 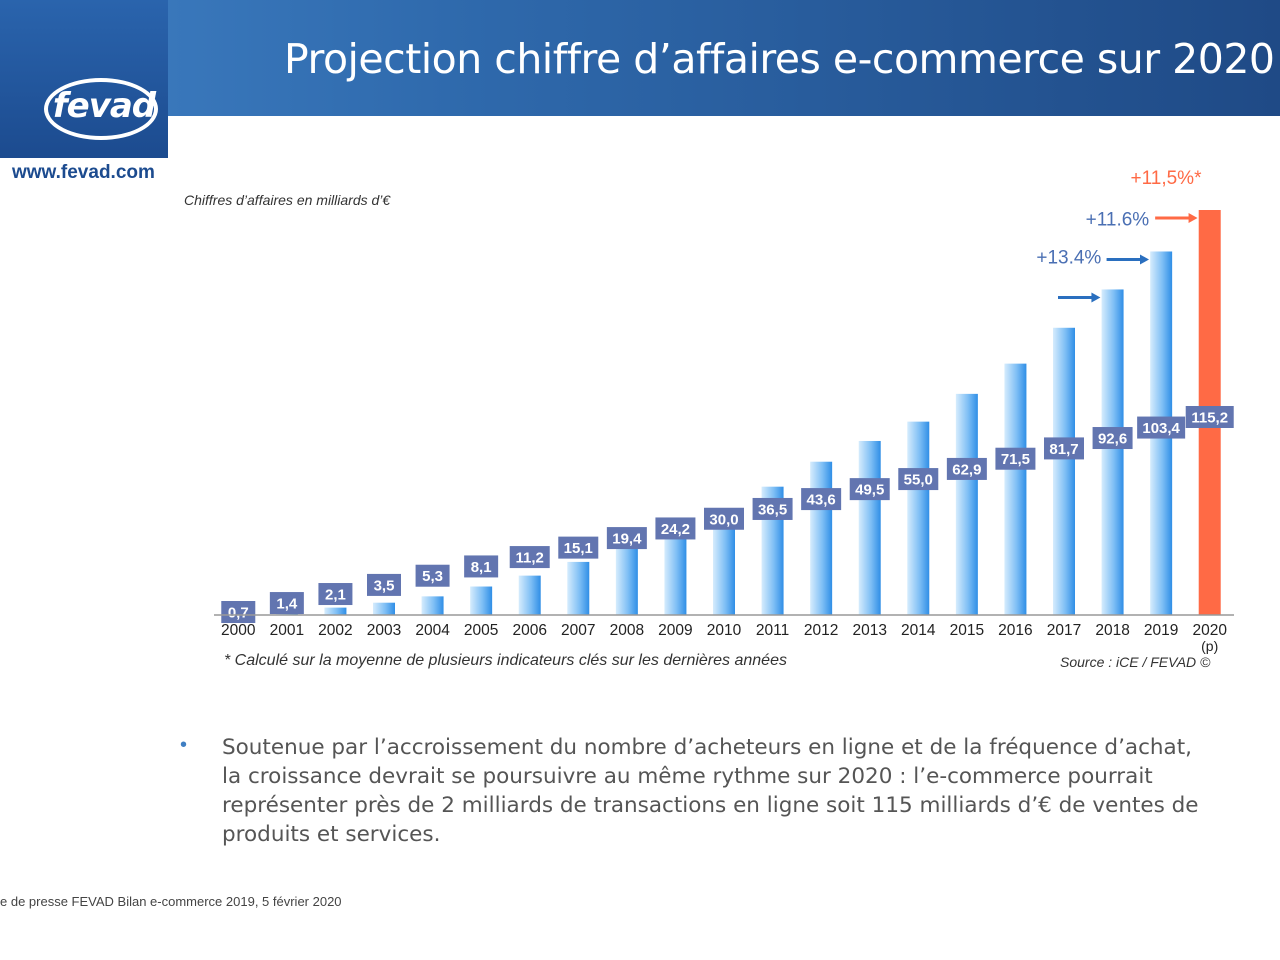 I want to click on value-label-0: 0,7, so click(x=238, y=612).